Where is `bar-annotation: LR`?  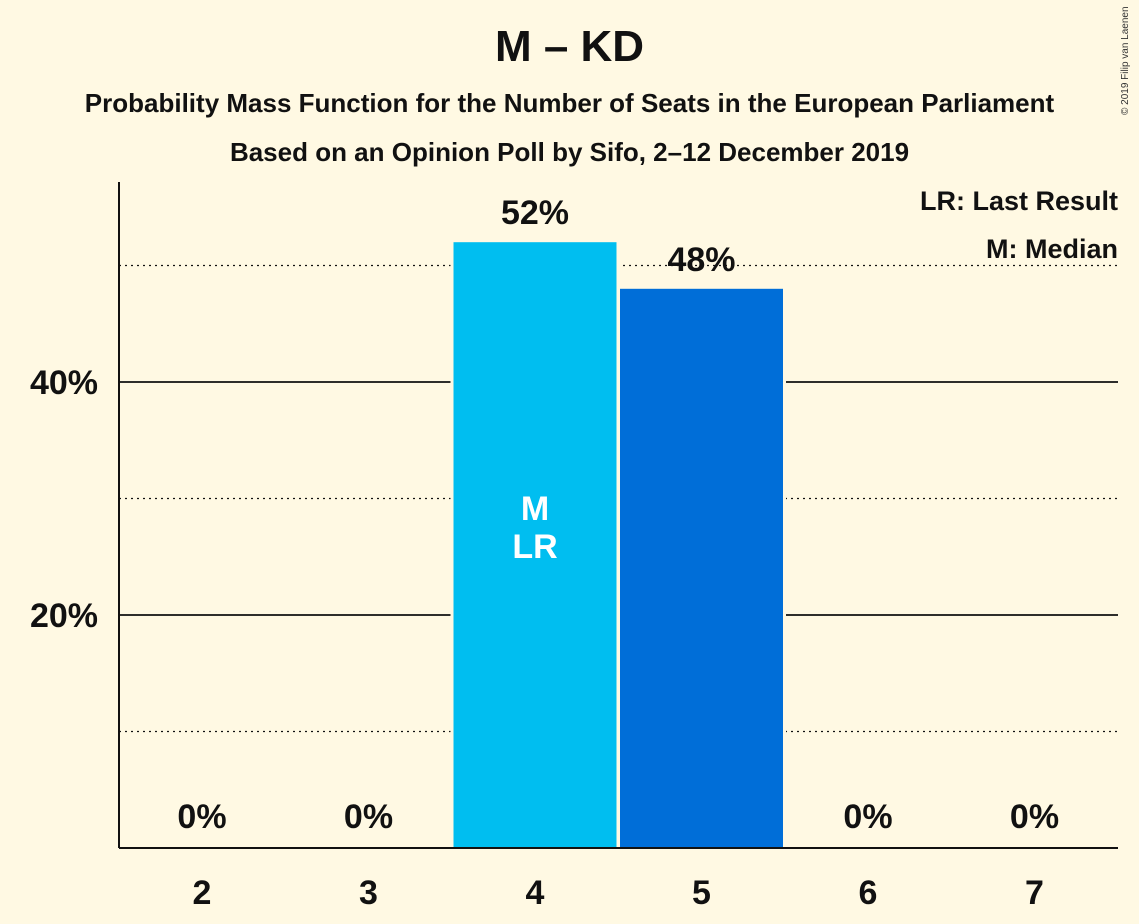 bar-annotation: LR is located at coordinates (534, 547).